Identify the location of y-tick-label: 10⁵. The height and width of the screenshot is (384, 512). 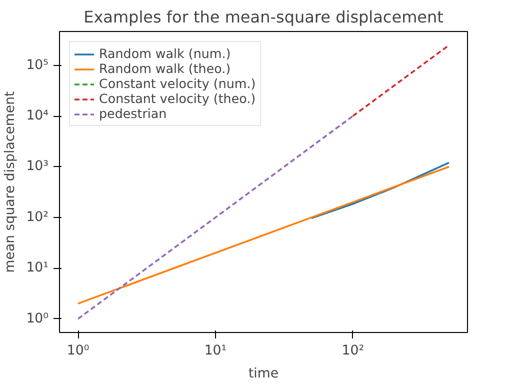
(37, 65).